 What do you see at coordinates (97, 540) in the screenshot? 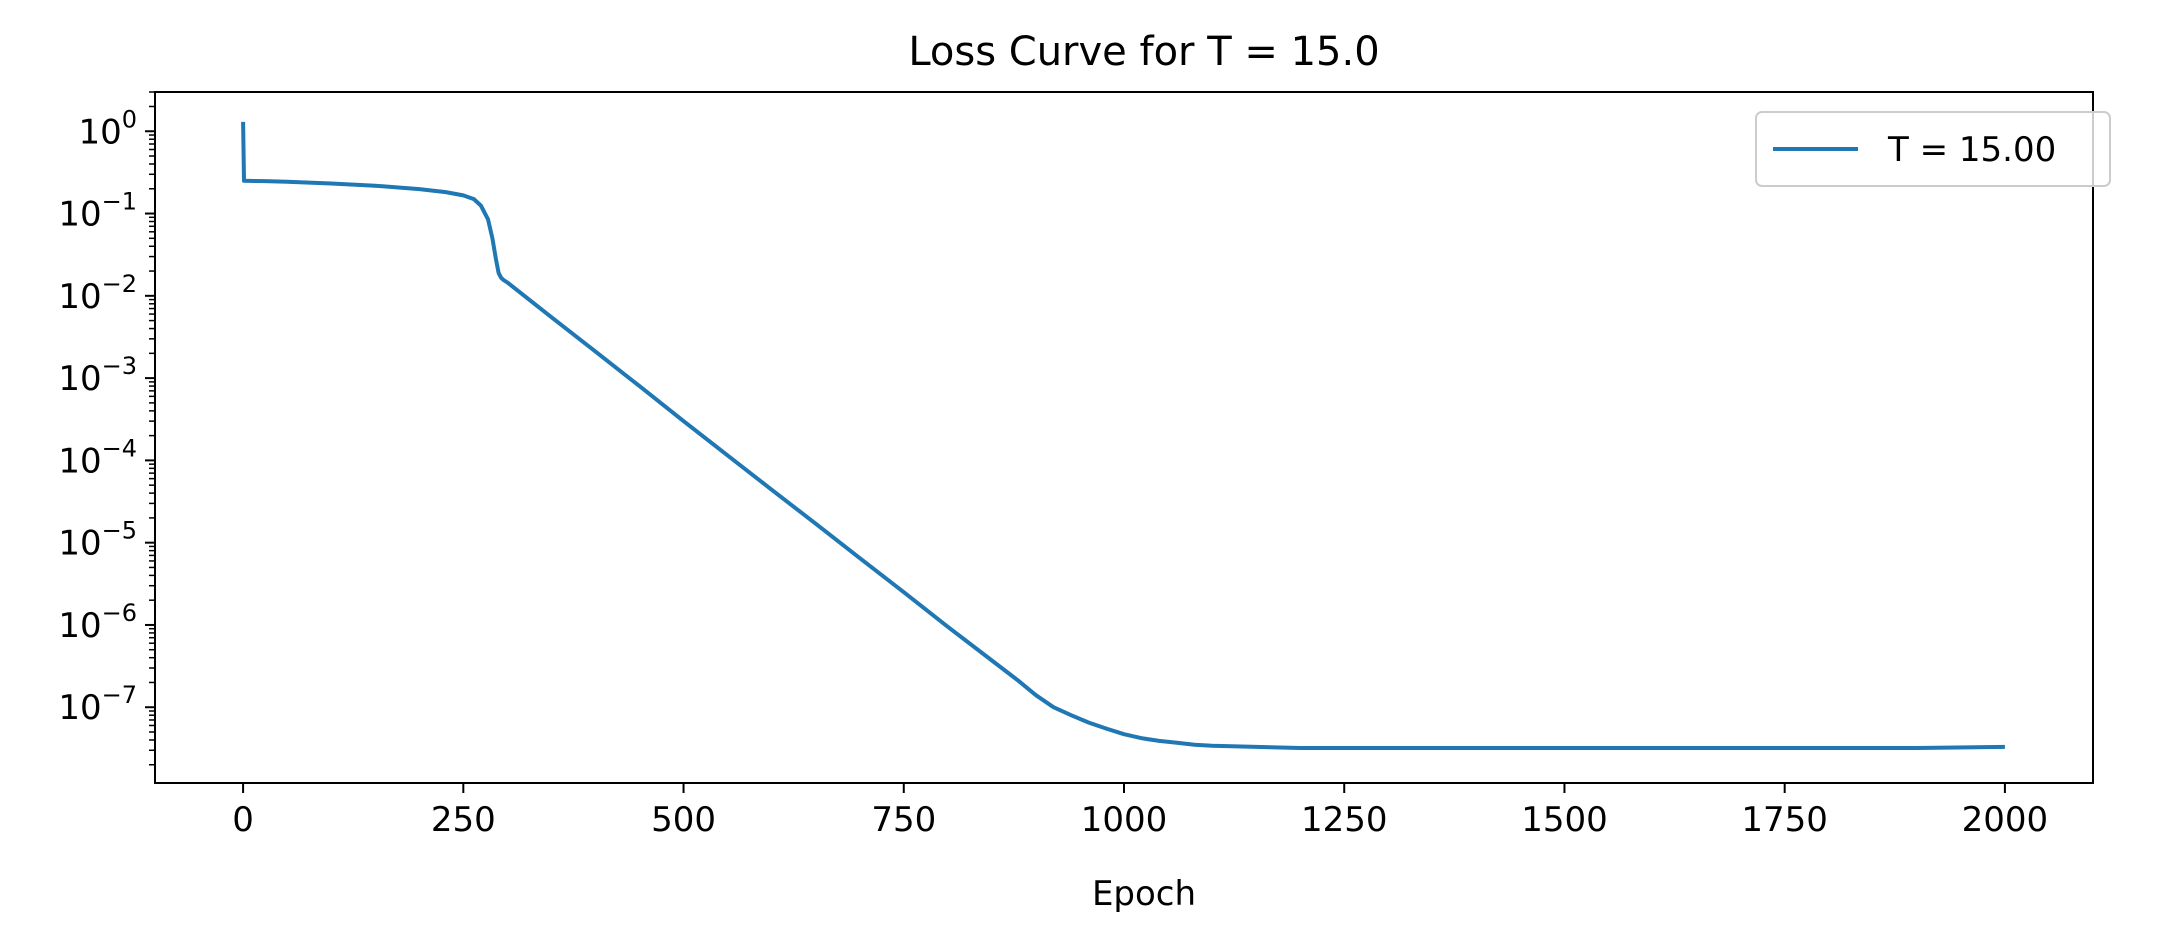
I see `y-tick-label: 10⁻⁵` at bounding box center [97, 540].